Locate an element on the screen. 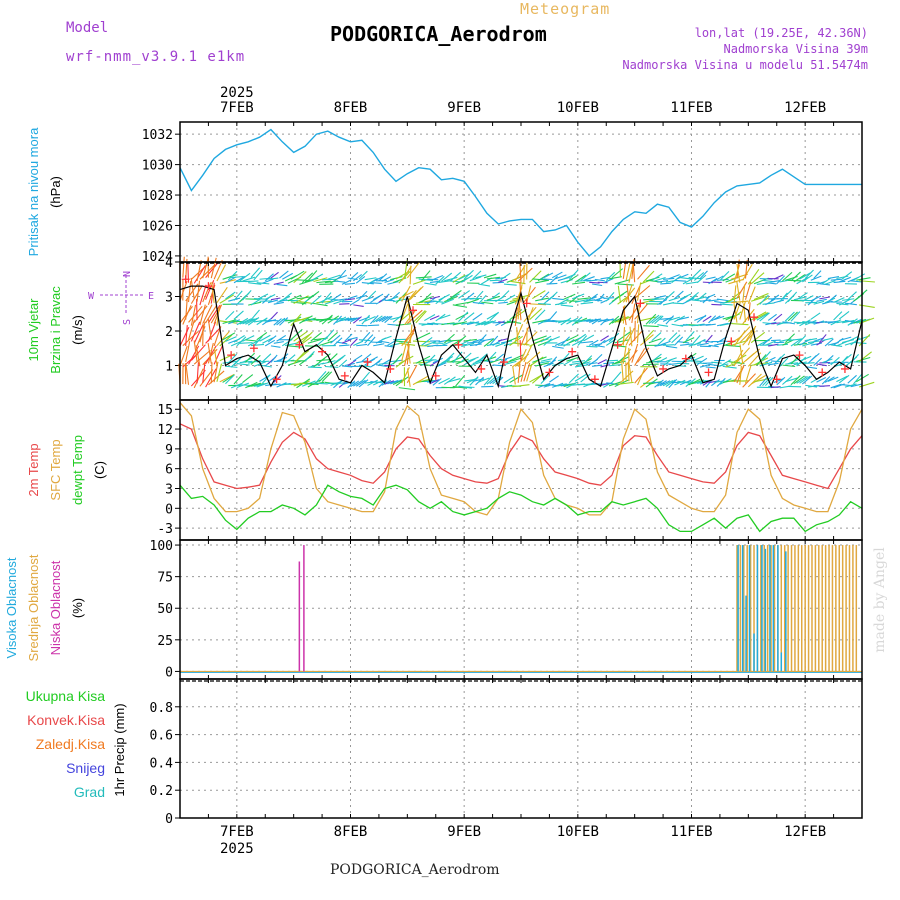 The width and height of the screenshot is (900, 900). ylabel-wind-1: Brzina i Pravac is located at coordinates (55, 330).